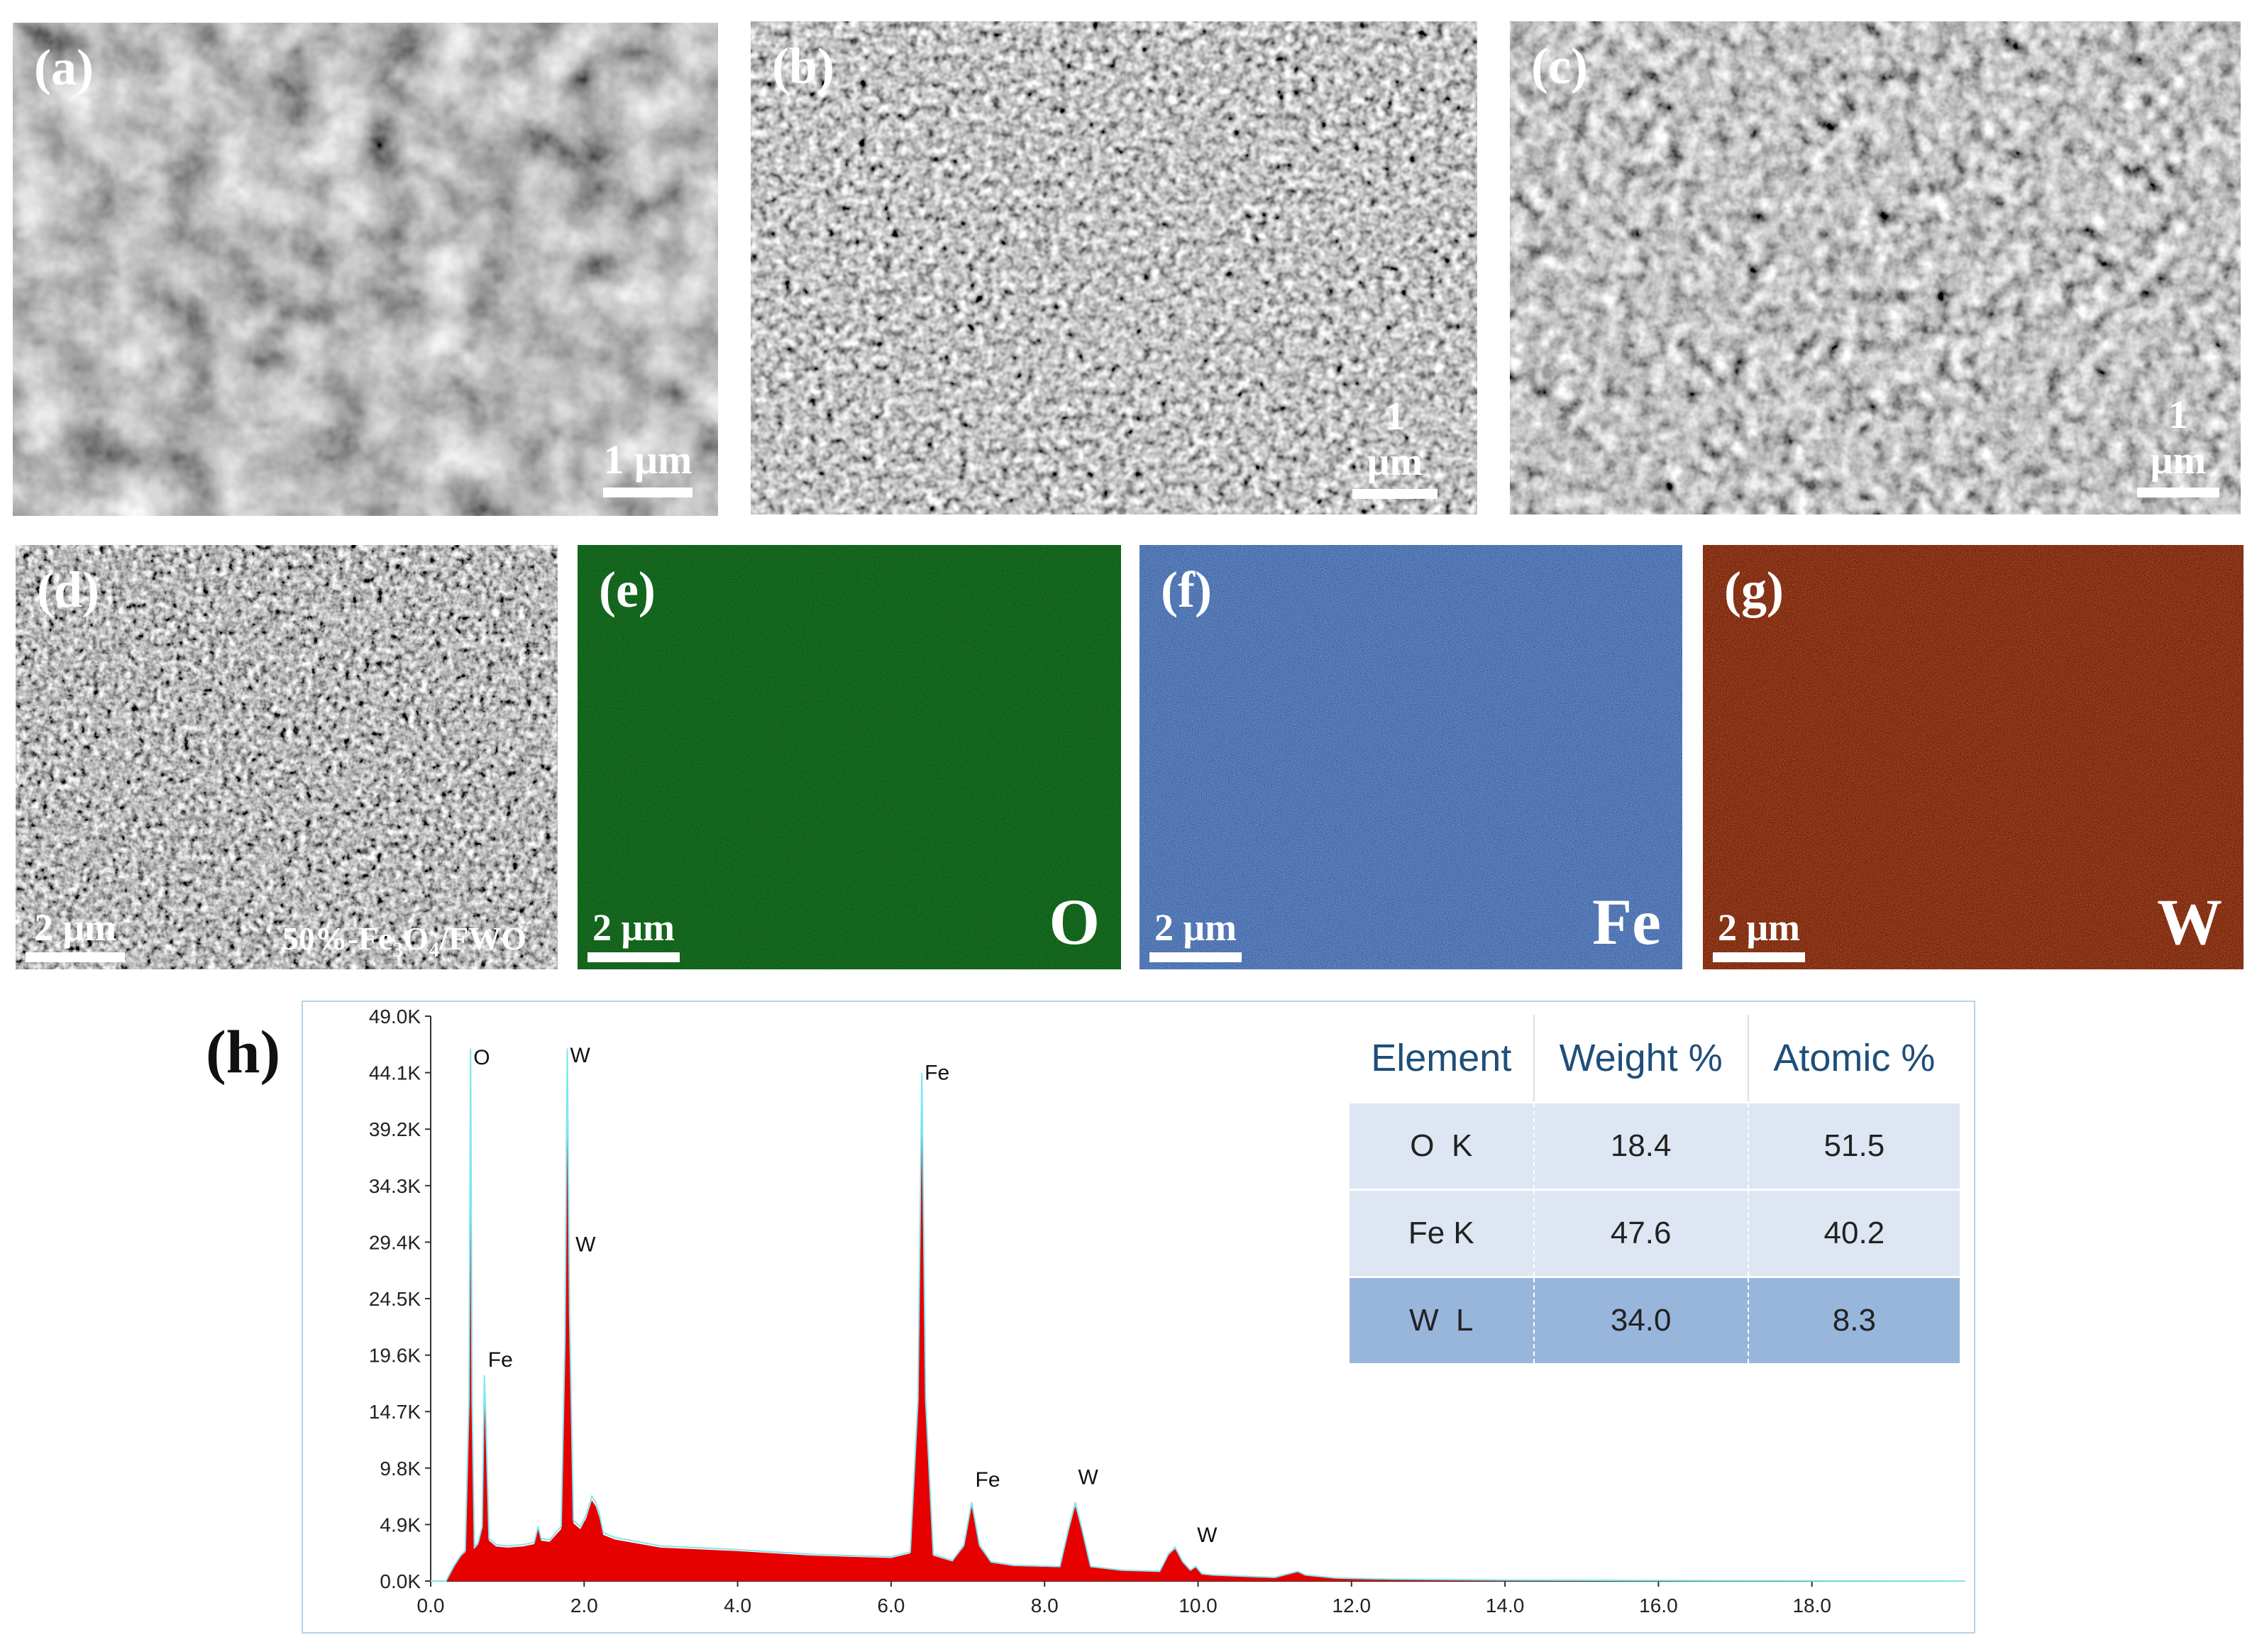 The width and height of the screenshot is (2257, 1652). What do you see at coordinates (1075, 922) in the screenshot?
I see `element-o: O` at bounding box center [1075, 922].